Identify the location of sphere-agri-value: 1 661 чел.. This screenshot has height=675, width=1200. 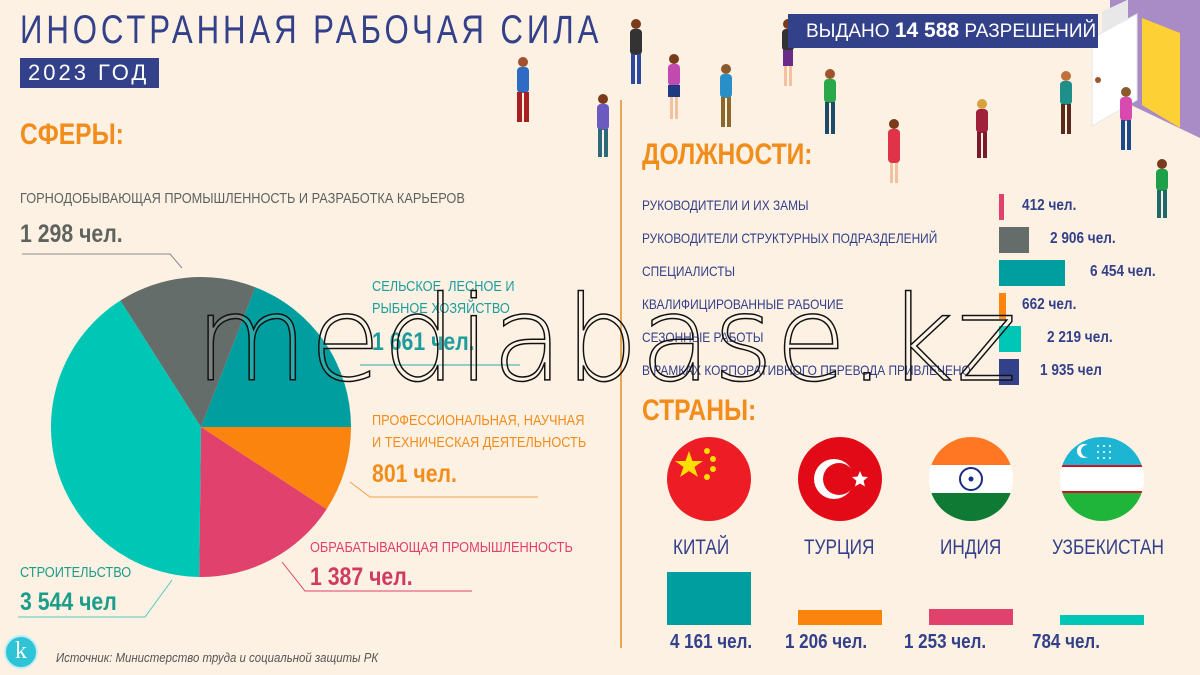
(423, 342).